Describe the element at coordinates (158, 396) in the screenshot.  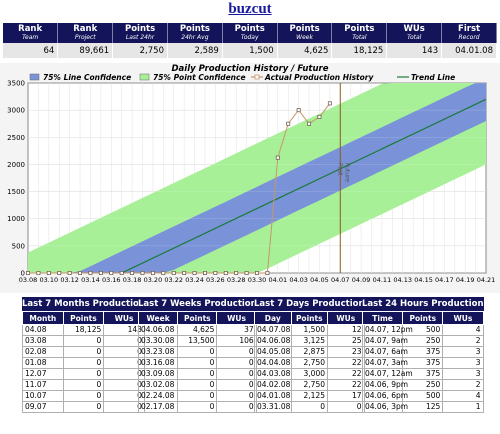
I see `table-cell: 02.24.08` at that location.